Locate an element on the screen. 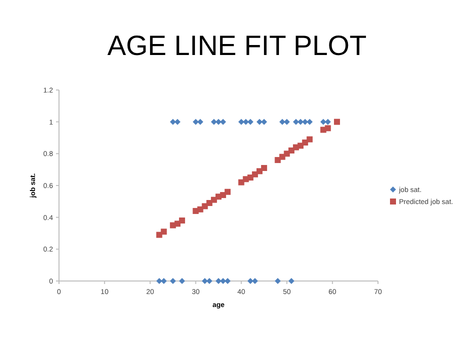 The image size is (474, 355). chart-title: AGE LINE FIT PLOT is located at coordinates (237, 45).